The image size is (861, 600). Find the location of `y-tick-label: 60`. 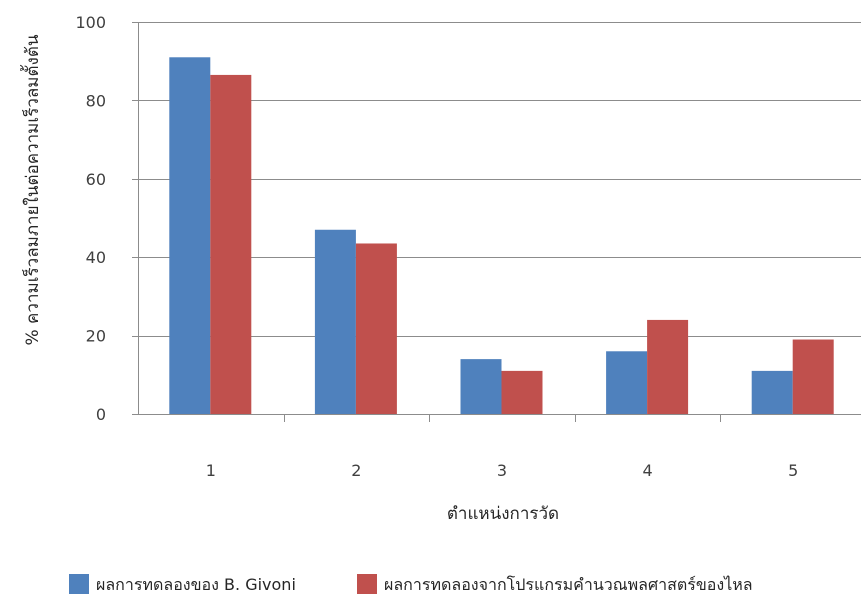

y-tick-label: 60 is located at coordinates (96, 179).